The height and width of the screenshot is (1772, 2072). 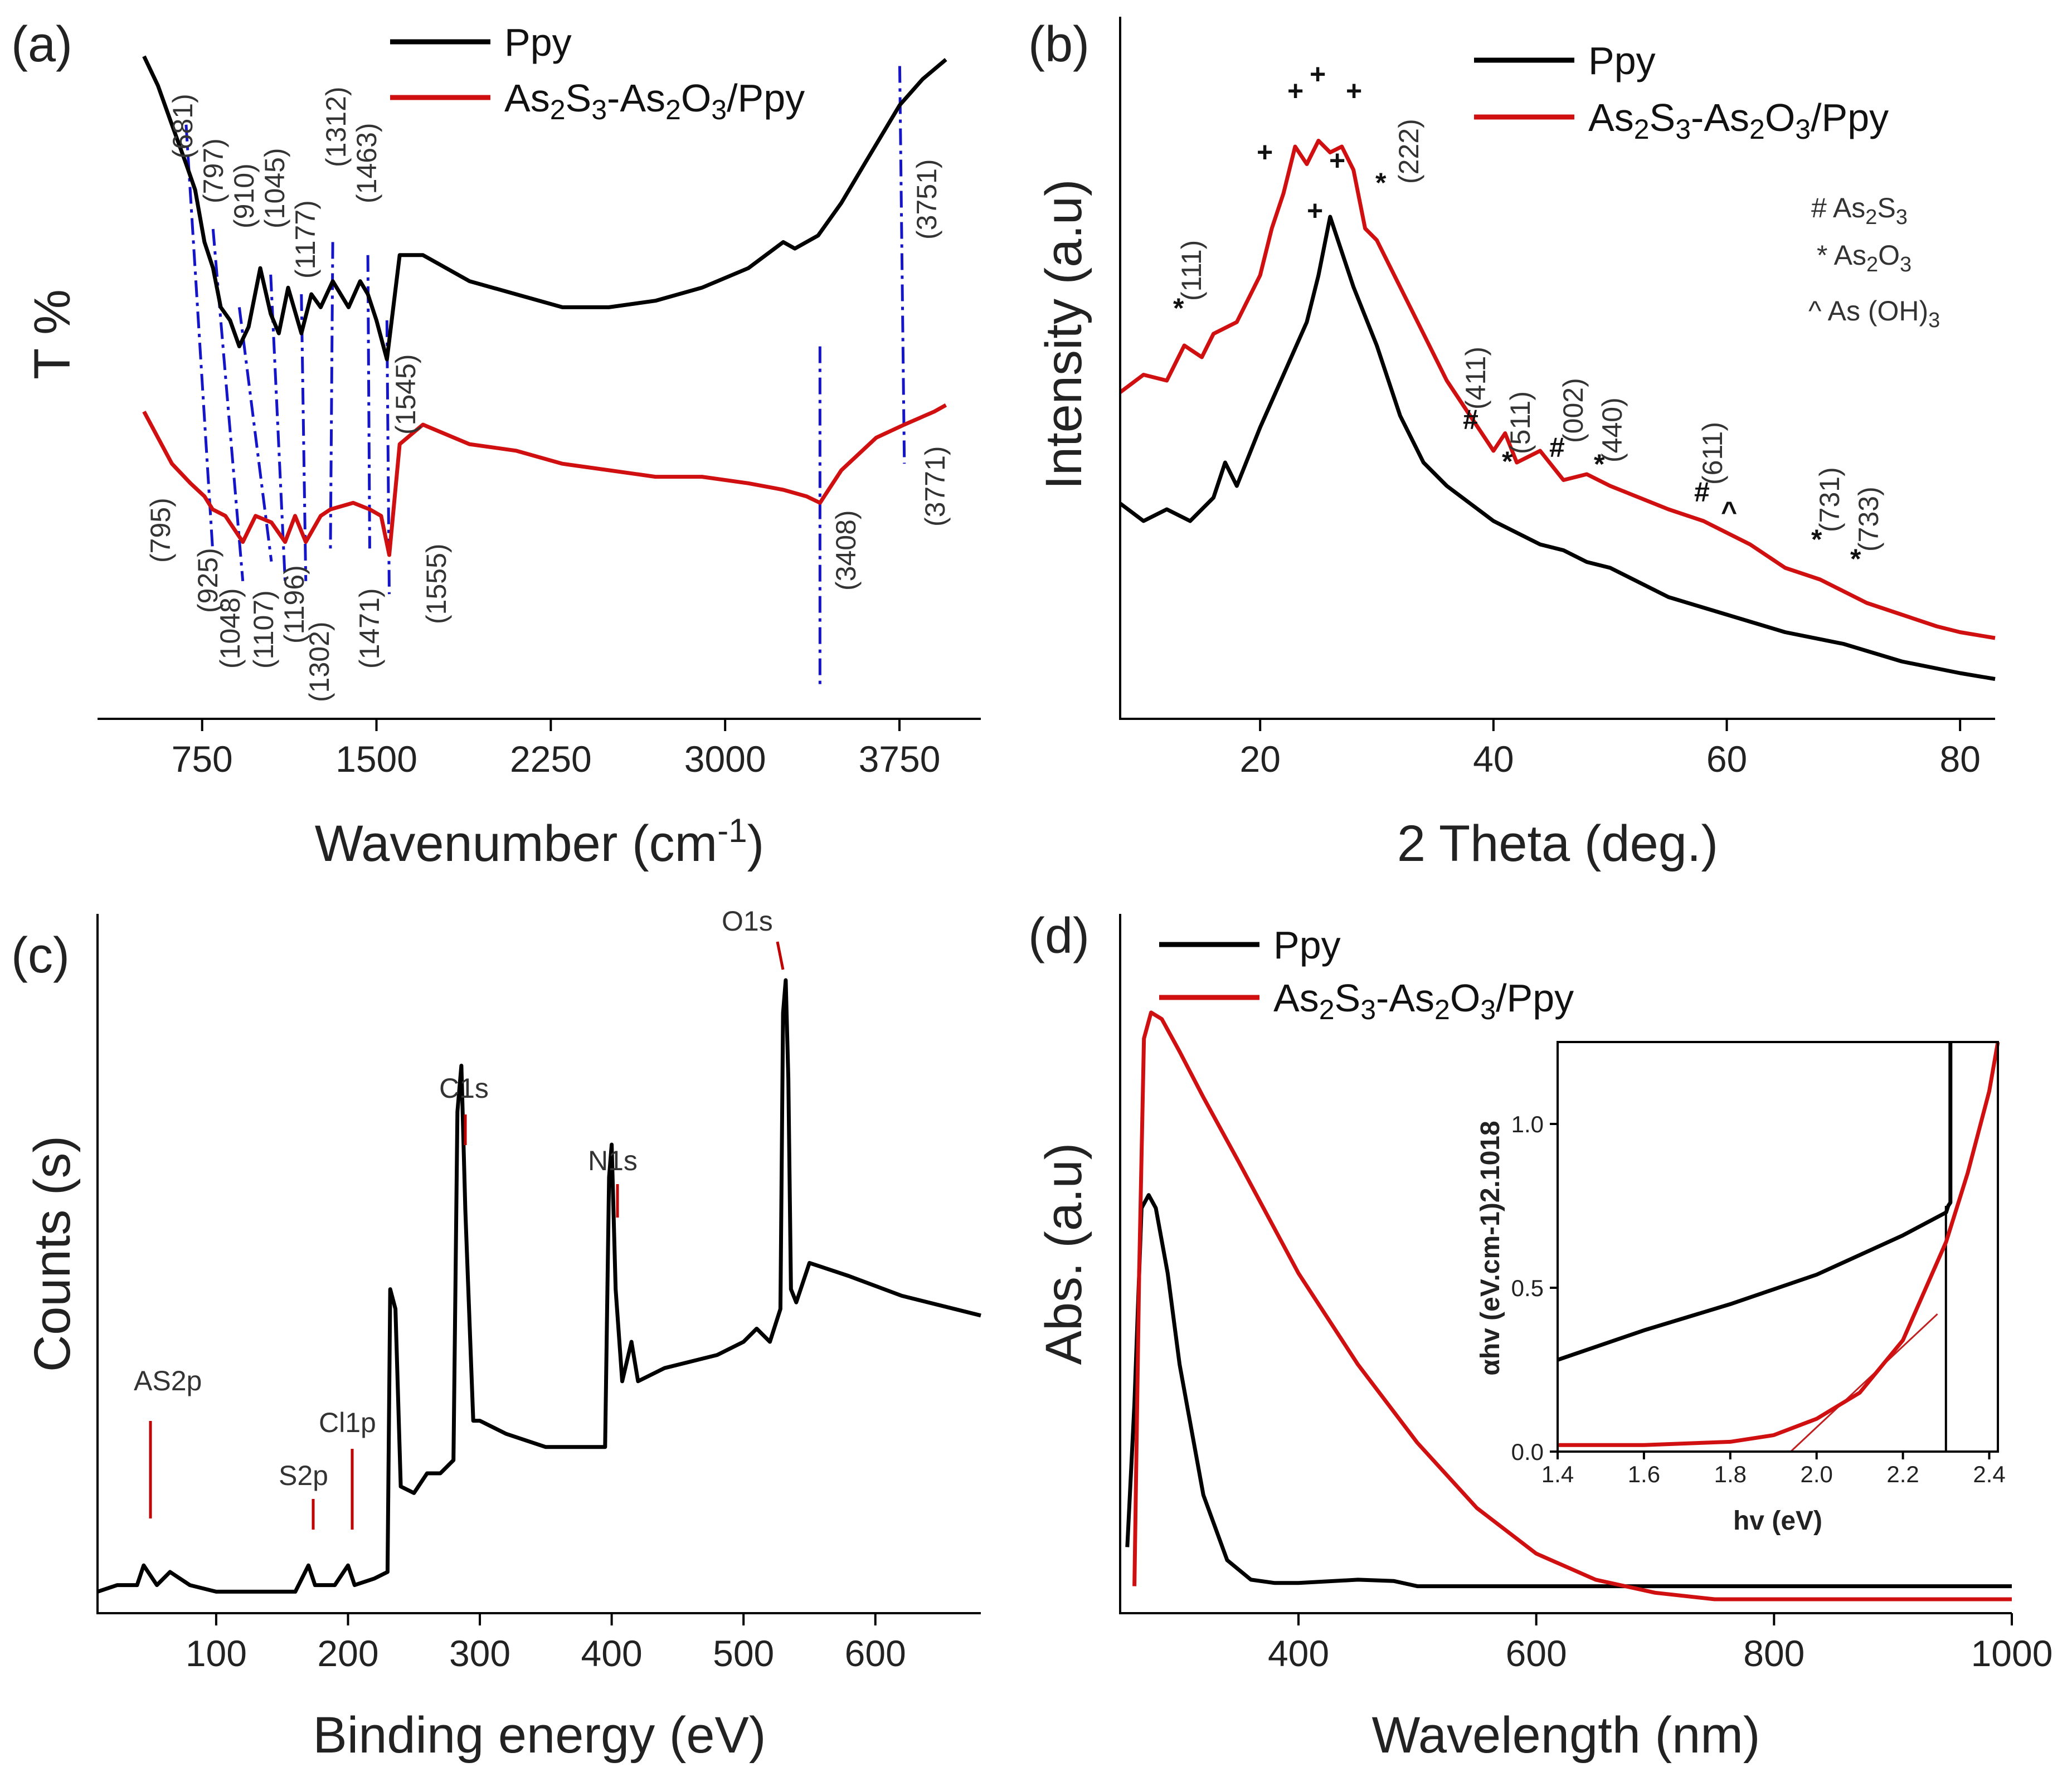 I want to click on xrd-label: (411), so click(x=1476, y=378).